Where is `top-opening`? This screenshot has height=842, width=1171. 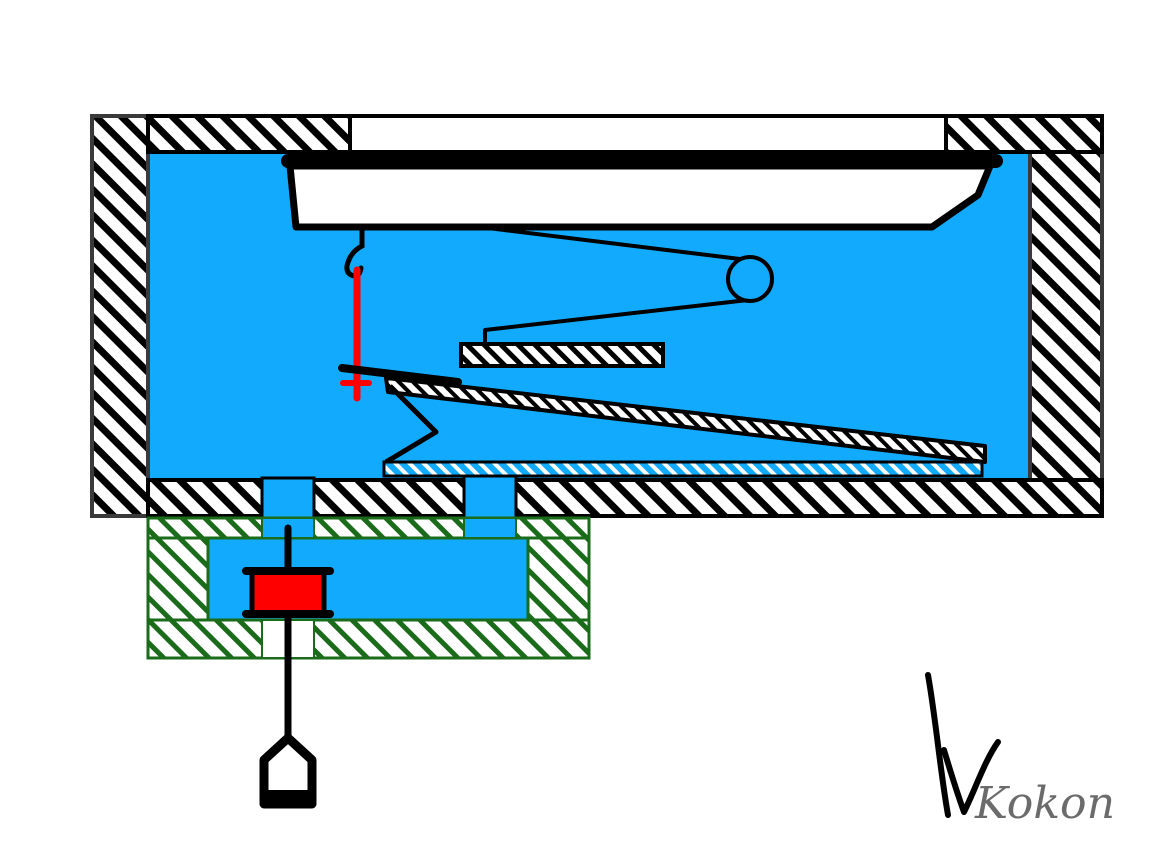
top-opening is located at coordinates (648, 134).